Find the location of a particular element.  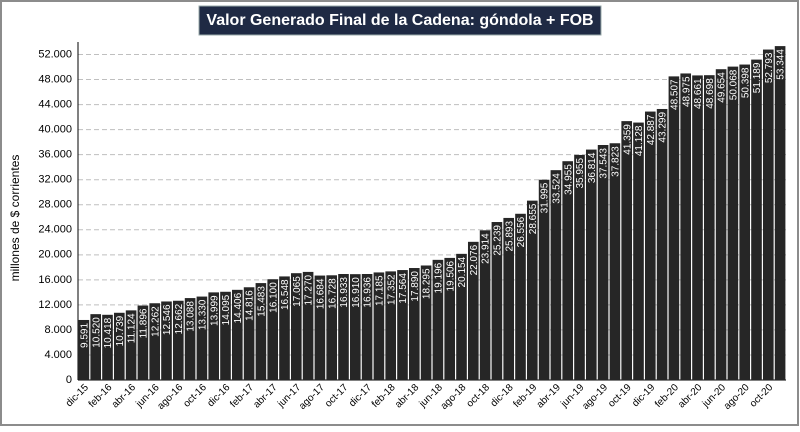

y-tick-label: 20.000 is located at coordinates (55, 255).